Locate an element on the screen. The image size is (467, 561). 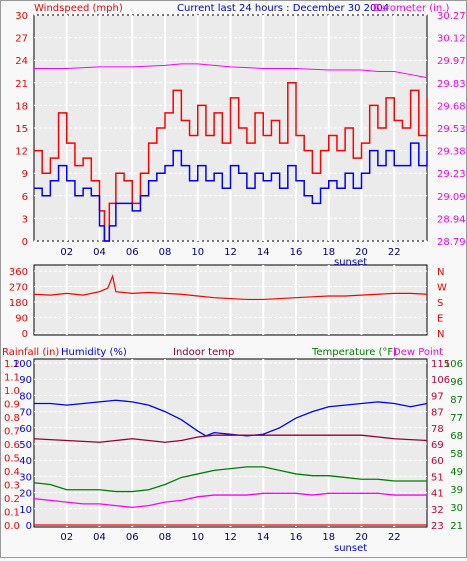
sunset-label-1: sunset is located at coordinates (350, 262).